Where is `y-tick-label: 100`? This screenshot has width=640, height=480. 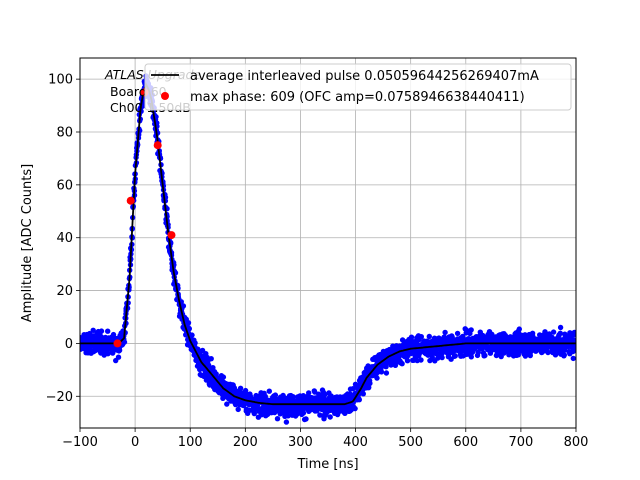
y-tick-label: 100 is located at coordinates (60, 80).